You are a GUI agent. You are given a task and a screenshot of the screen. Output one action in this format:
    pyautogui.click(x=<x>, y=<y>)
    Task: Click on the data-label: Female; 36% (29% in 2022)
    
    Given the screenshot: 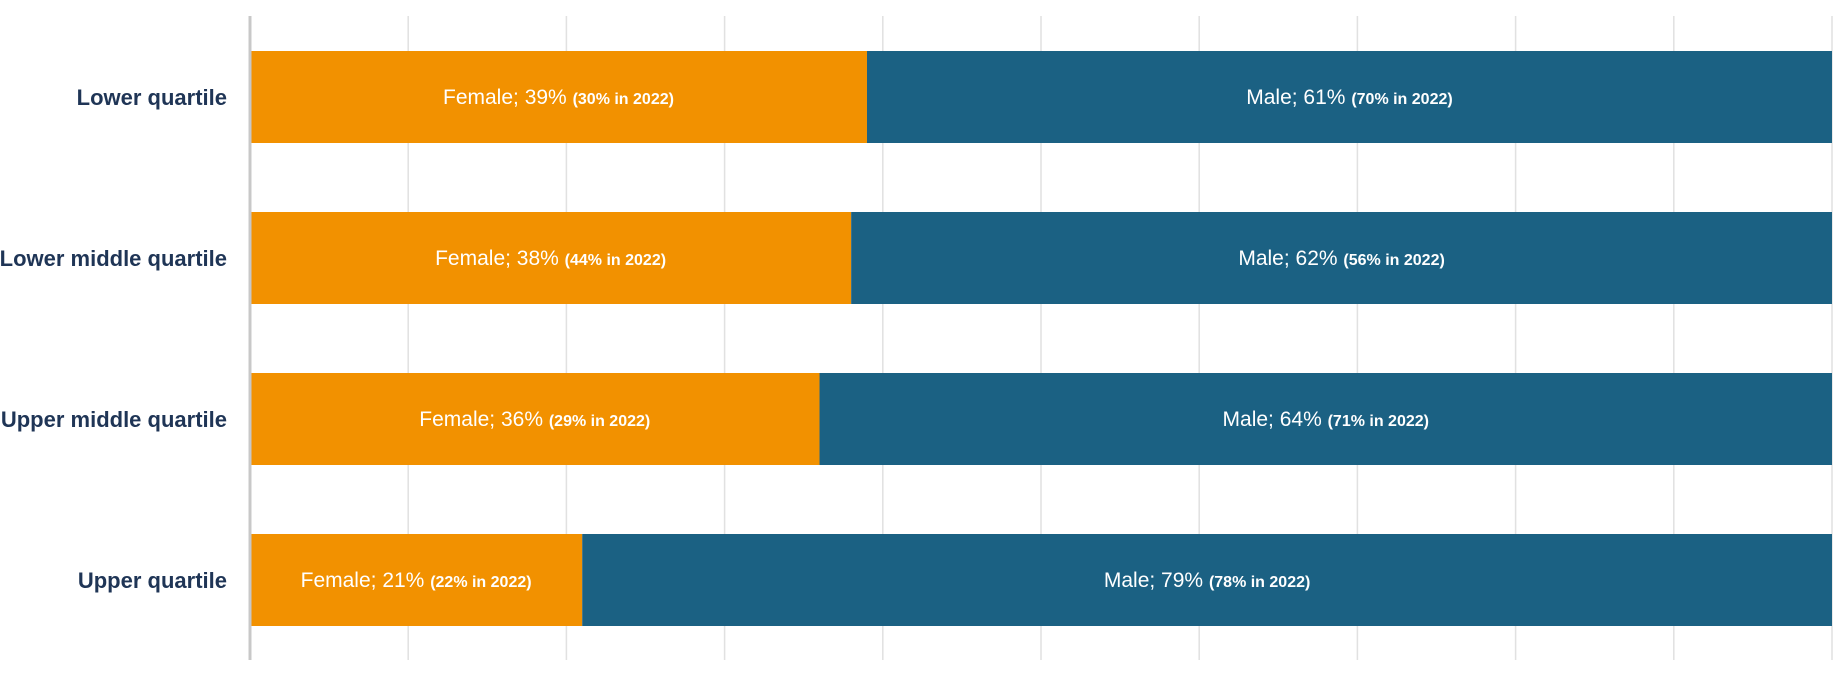 What is the action you would take?
    pyautogui.click(x=534, y=419)
    